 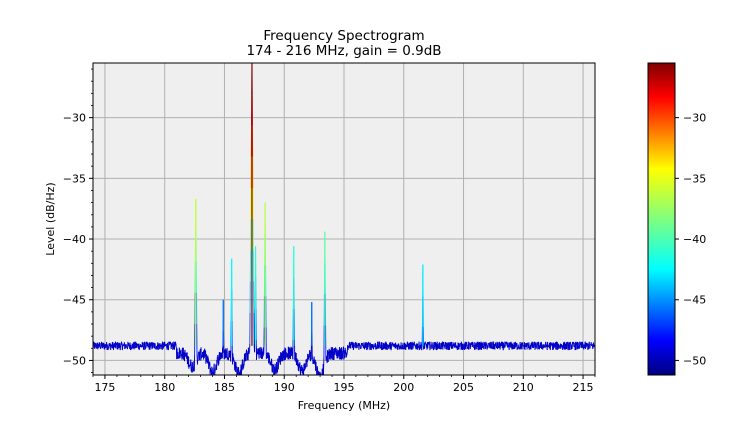 What do you see at coordinates (463, 387) in the screenshot?
I see `x-tick-label: 205` at bounding box center [463, 387].